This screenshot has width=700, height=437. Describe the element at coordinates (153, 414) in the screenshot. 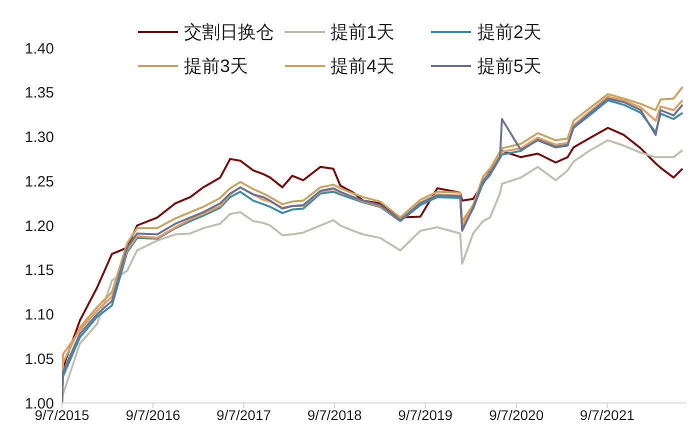

I see `x-tick-label: 9/7/2016` at that location.